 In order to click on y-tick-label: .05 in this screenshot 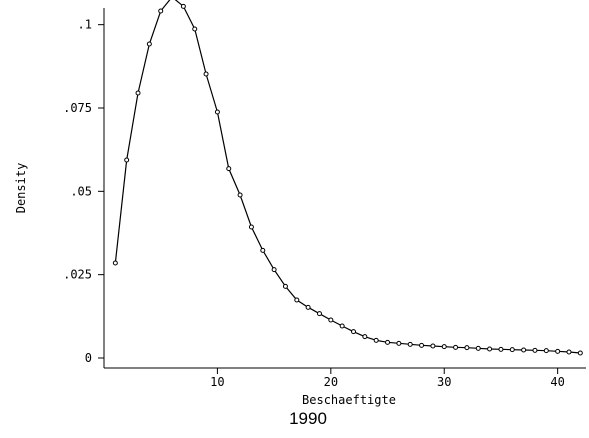, I will do `click(81, 191)`.